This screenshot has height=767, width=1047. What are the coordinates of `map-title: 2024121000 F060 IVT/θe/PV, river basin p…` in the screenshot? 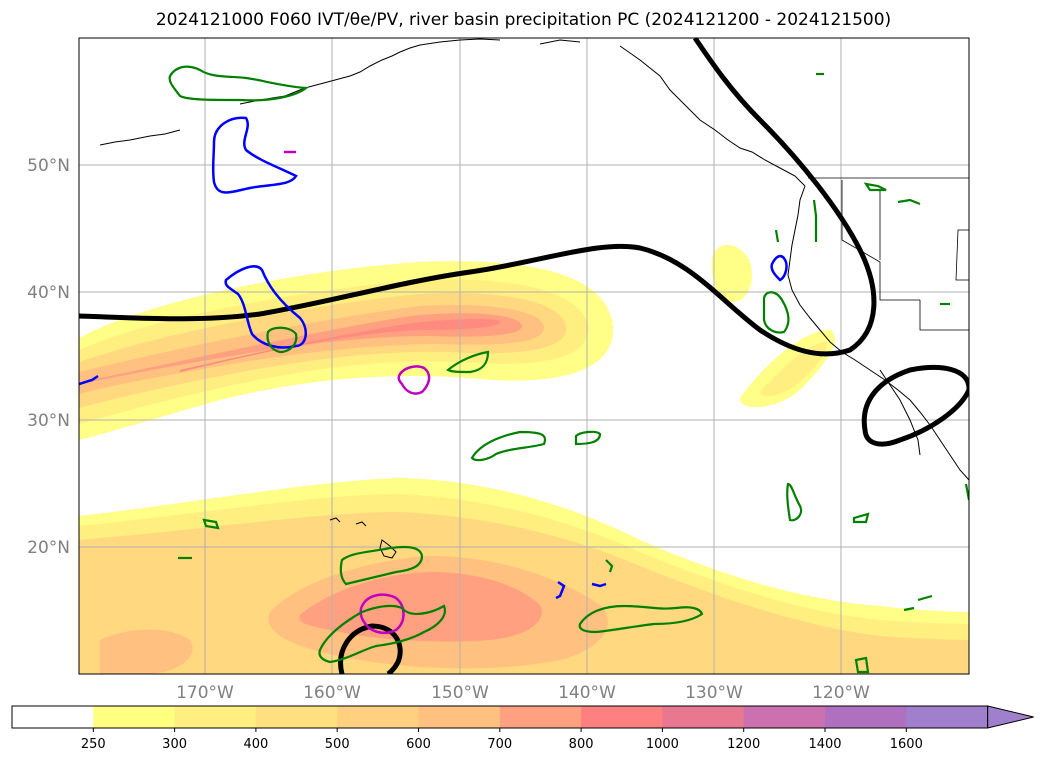 It's located at (523, 20).